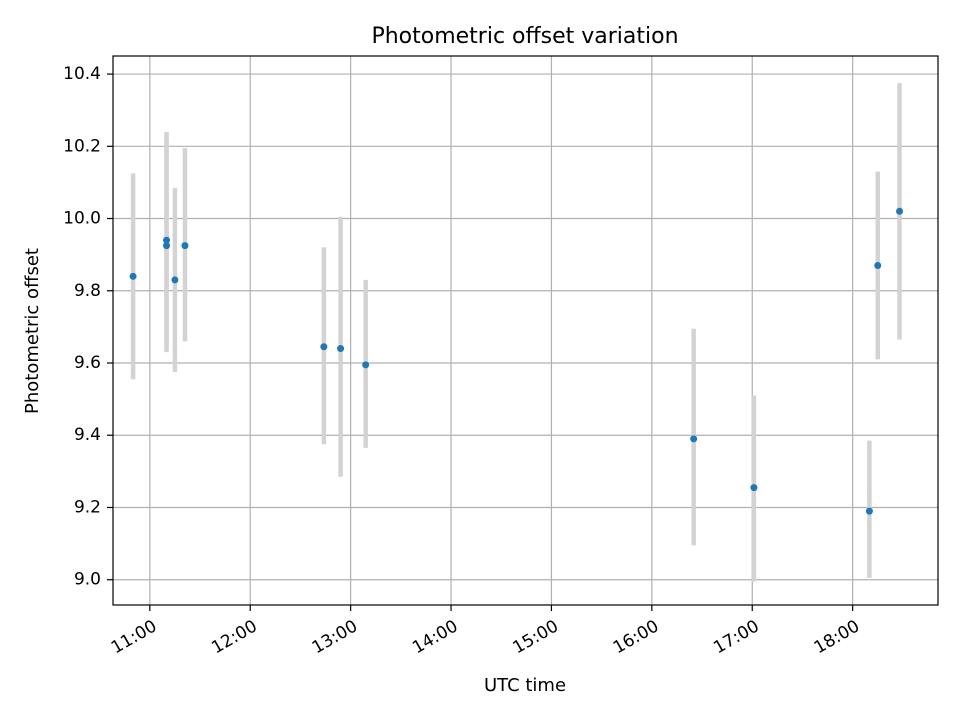 The image size is (960, 720). I want to click on chart-title: Photometric offset variation, so click(524, 36).